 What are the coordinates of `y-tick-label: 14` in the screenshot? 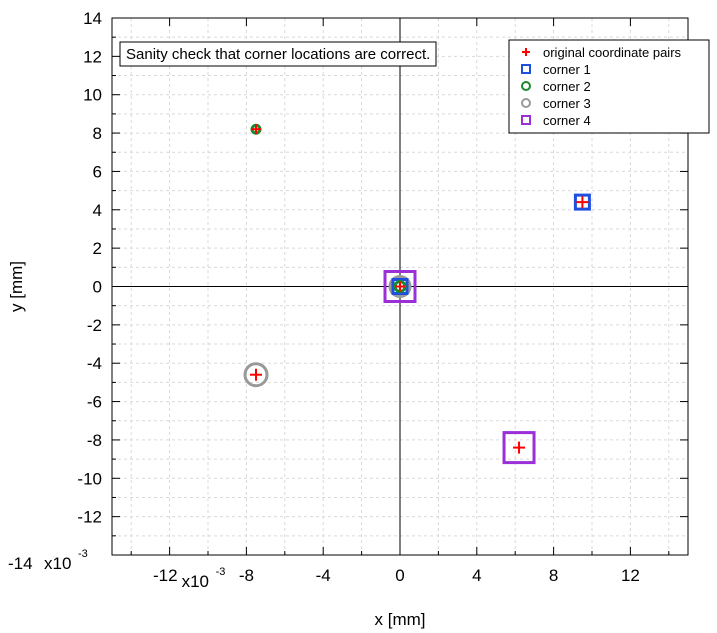 It's located at (92, 18).